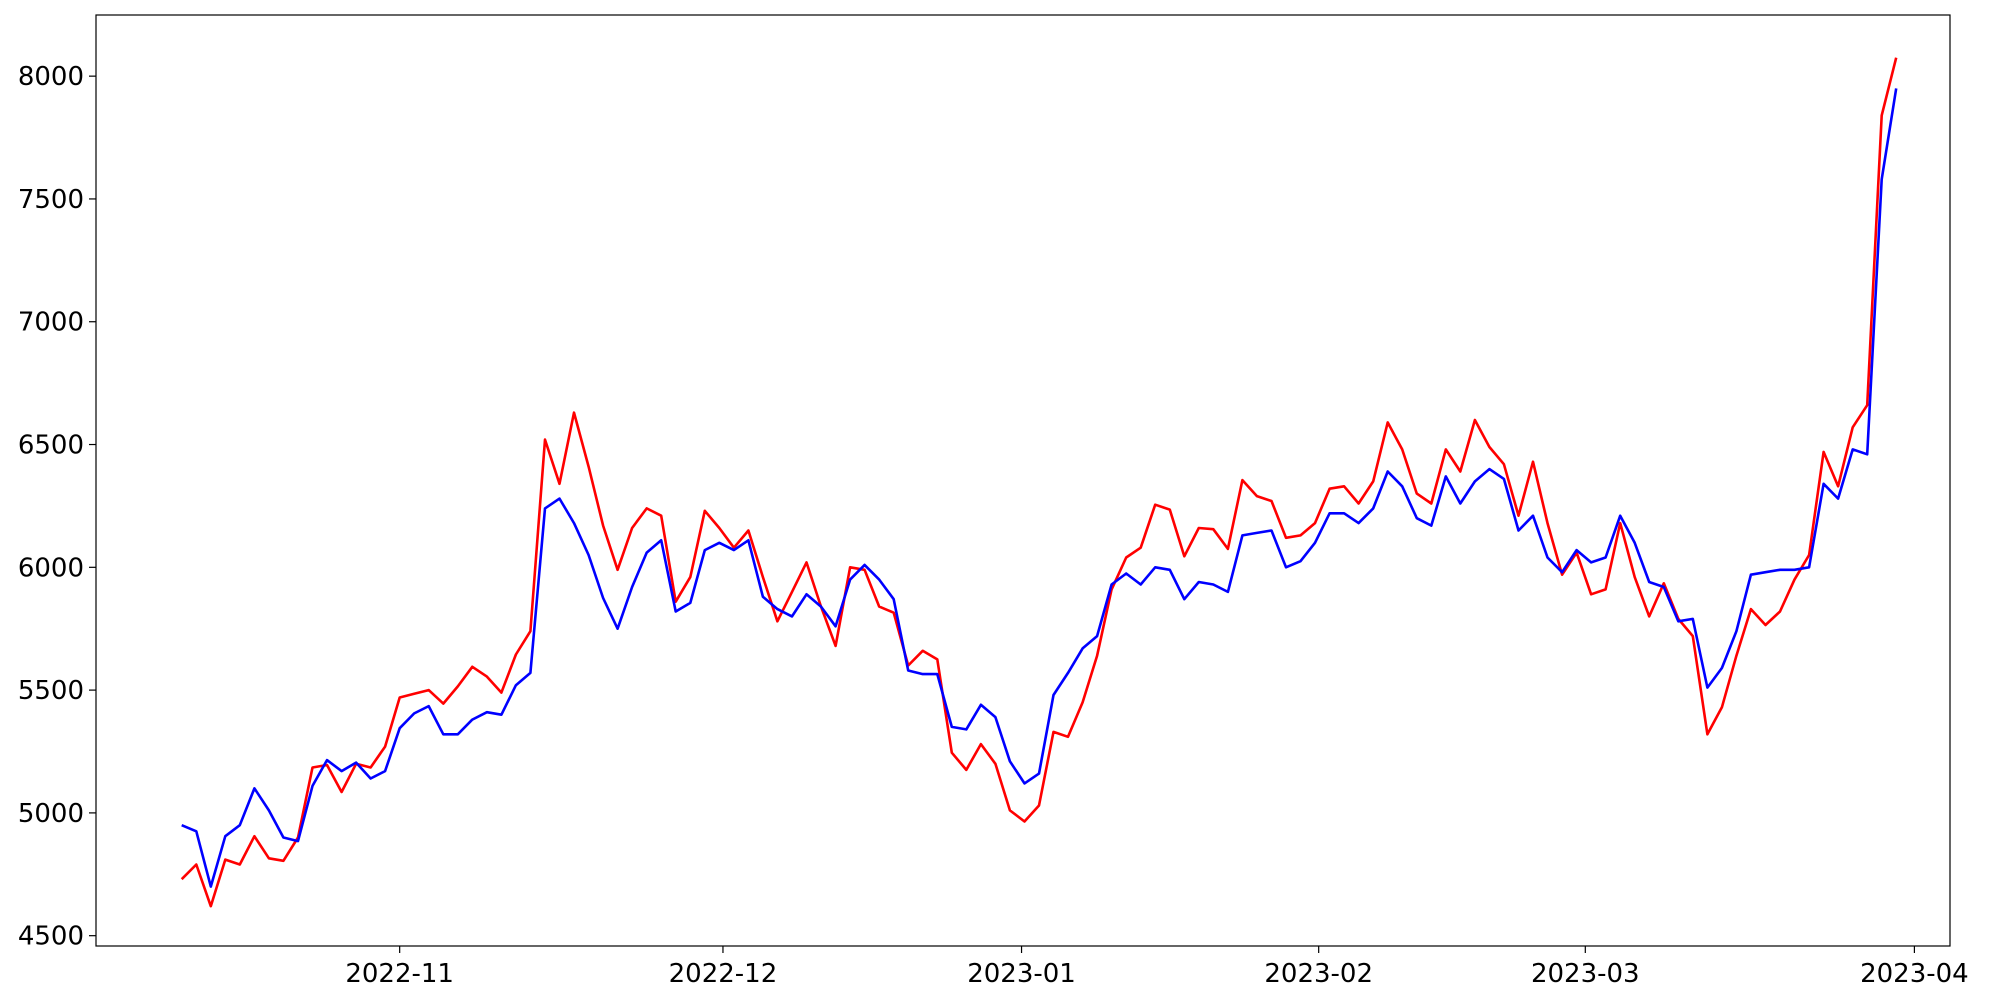 This screenshot has height=1000, width=2000. Describe the element at coordinates (51, 814) in the screenshot. I see `y-tick-label: 5000` at that location.